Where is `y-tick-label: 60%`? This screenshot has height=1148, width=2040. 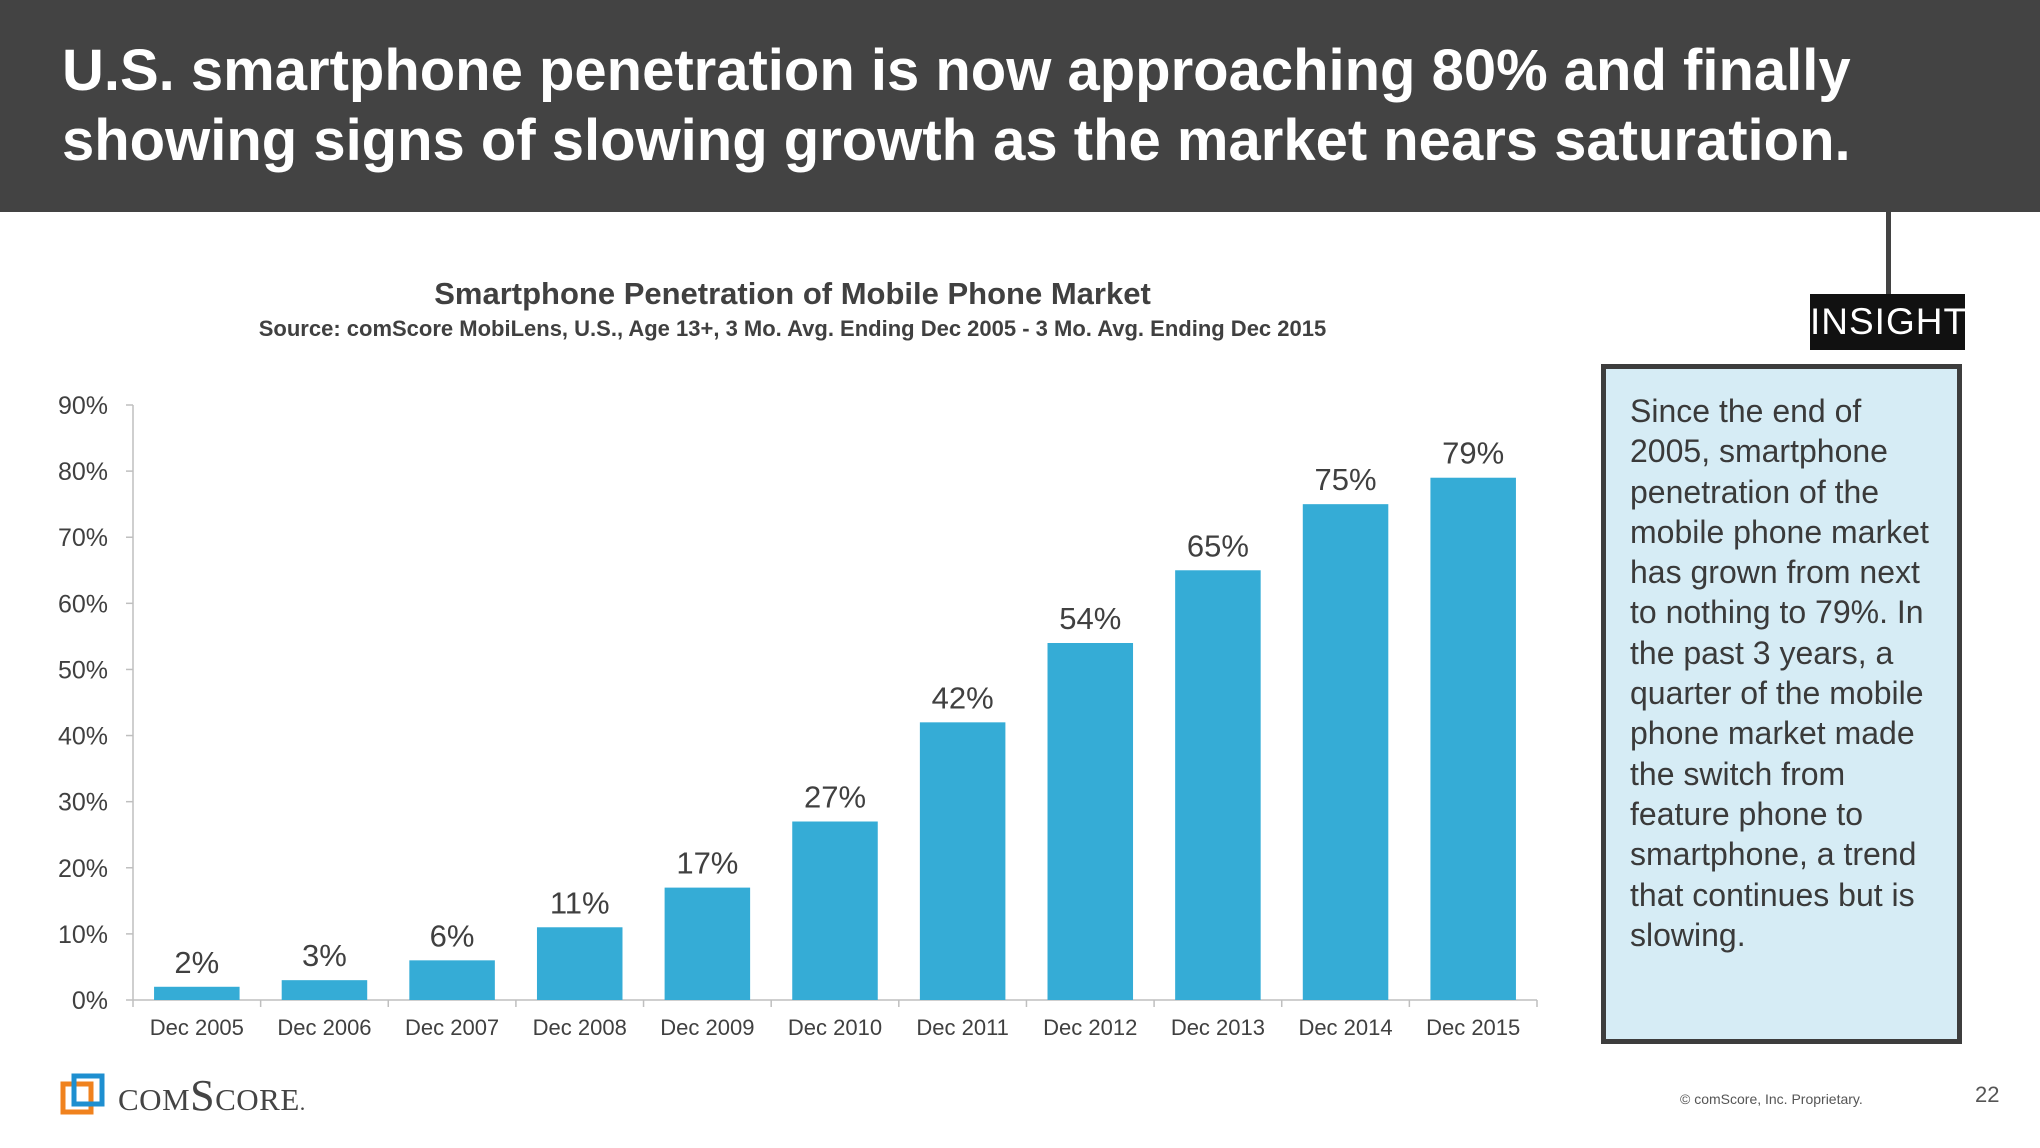 y-tick-label: 60% is located at coordinates (83, 604).